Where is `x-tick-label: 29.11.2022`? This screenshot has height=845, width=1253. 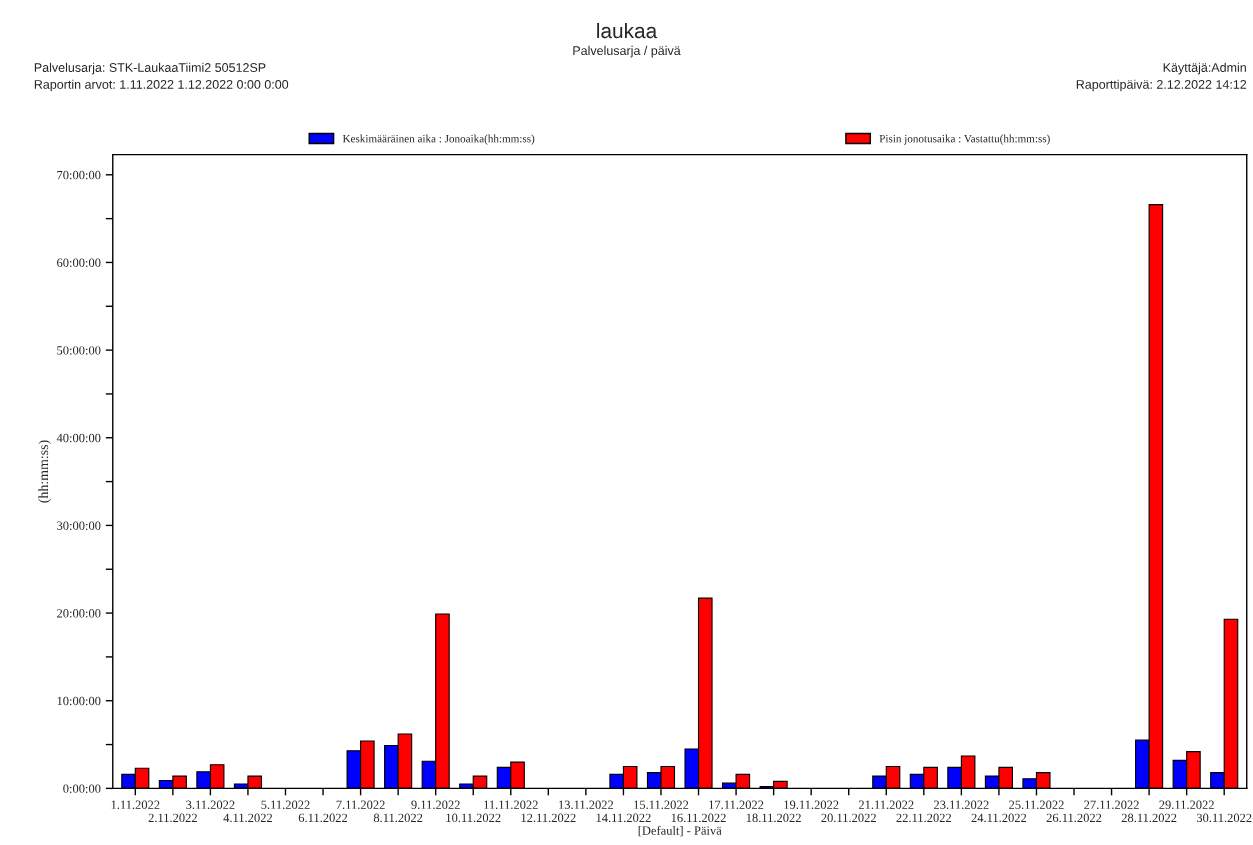
x-tick-label: 29.11.2022 is located at coordinates (1186, 805).